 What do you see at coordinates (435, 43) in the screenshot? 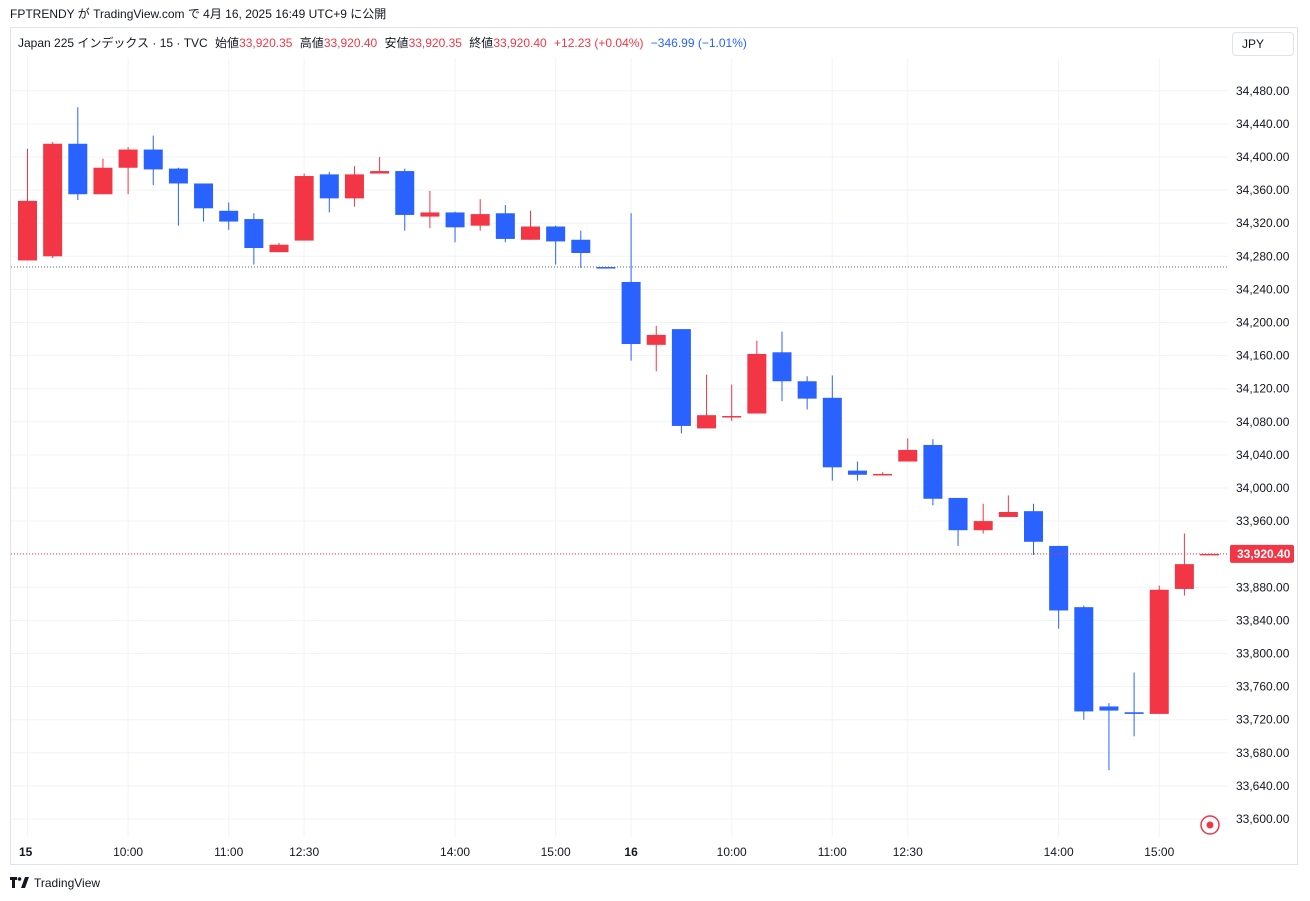
I see `low-value: 33,920.35` at bounding box center [435, 43].